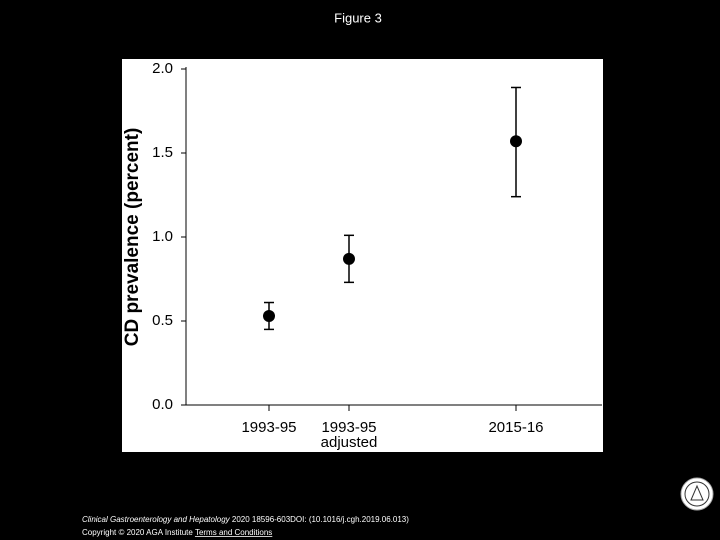 This screenshot has width=720, height=540. What do you see at coordinates (132, 237) in the screenshot?
I see `y-axis-label: CD prevalence (percent)` at bounding box center [132, 237].